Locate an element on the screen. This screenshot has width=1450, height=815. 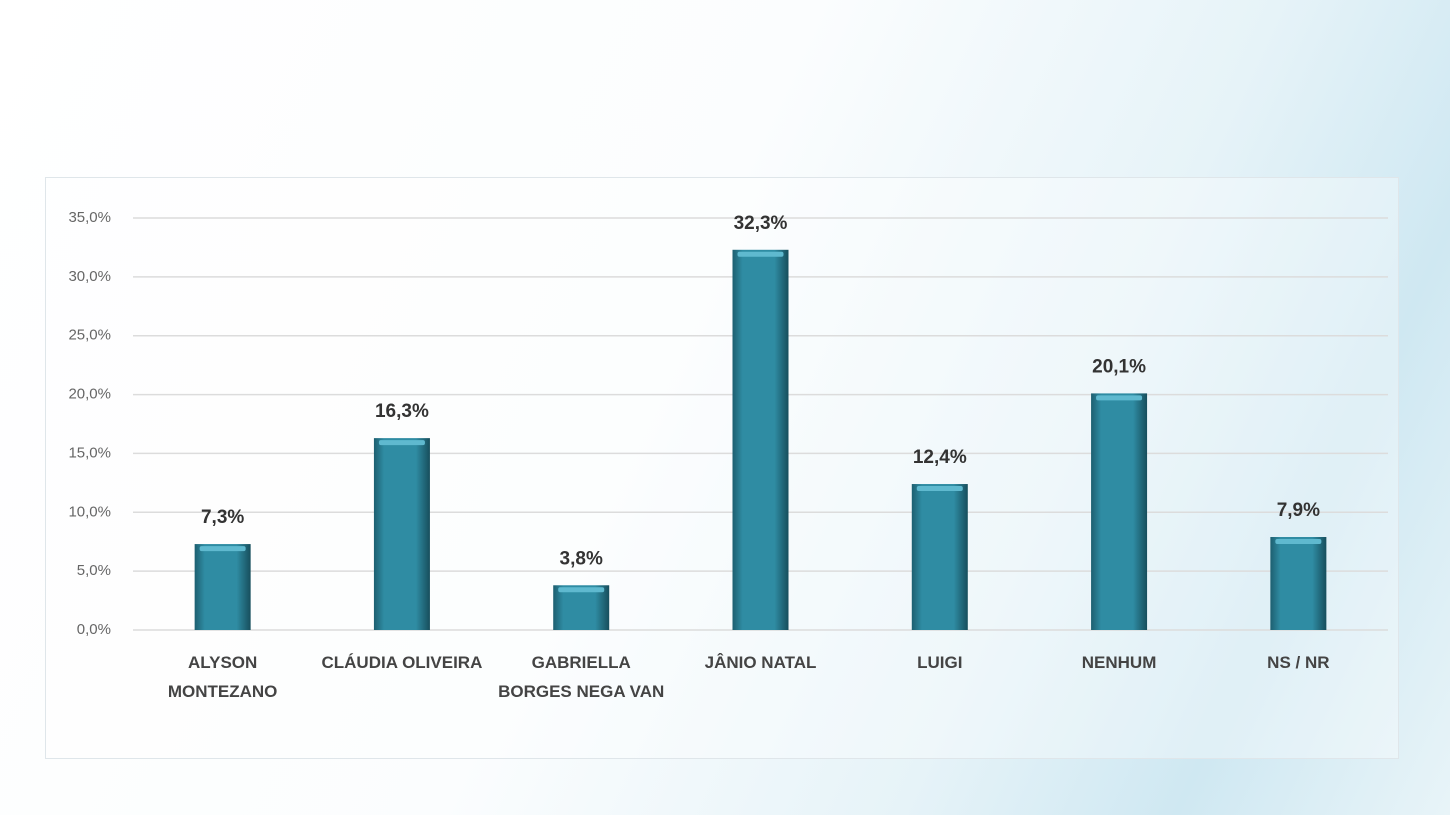
x-tick-label: ALYSON MONTEZANO is located at coordinates (222, 677).